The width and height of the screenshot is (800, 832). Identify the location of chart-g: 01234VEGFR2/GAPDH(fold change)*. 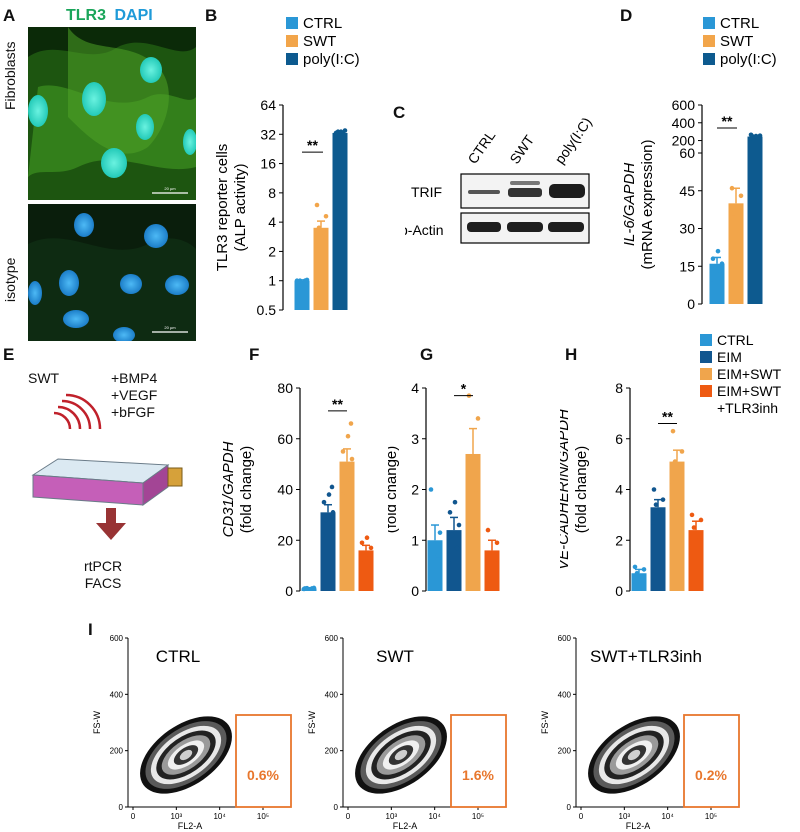
(444, 489).